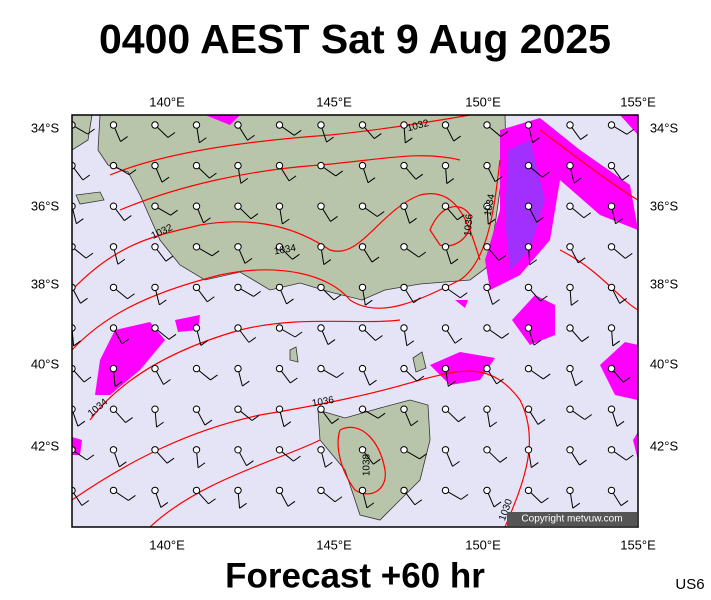 This screenshot has width=711, height=600. I want to click on copyright: Copyright metvuw.com, so click(571, 519).